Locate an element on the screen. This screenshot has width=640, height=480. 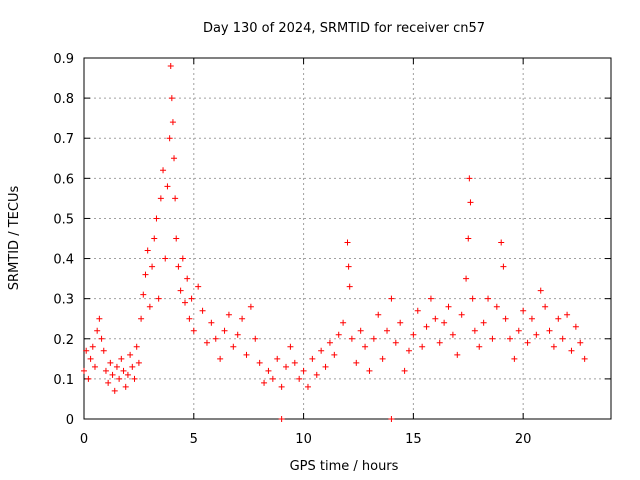
y-axis-label: SRMTID / TECUs is located at coordinates (14, 238).